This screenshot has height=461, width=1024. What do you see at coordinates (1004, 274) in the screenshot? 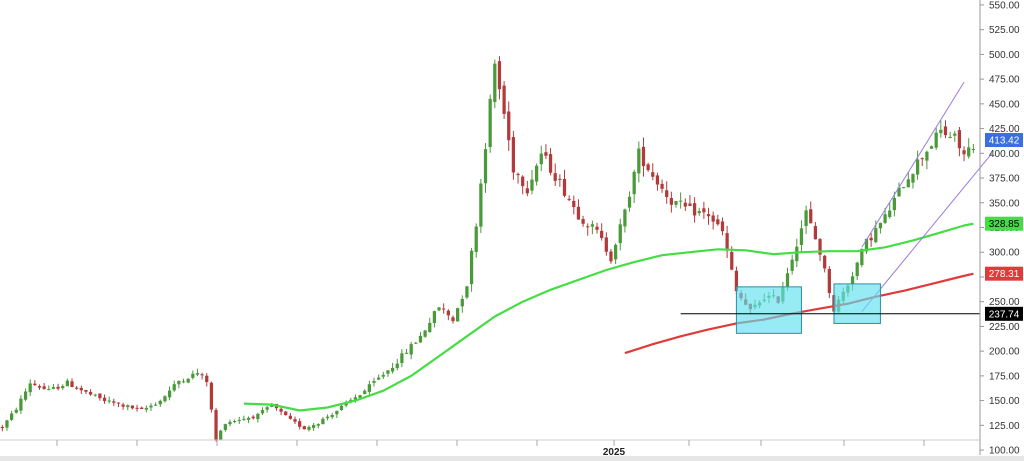
I see `price-badge-label: 278.31` at bounding box center [1004, 274].